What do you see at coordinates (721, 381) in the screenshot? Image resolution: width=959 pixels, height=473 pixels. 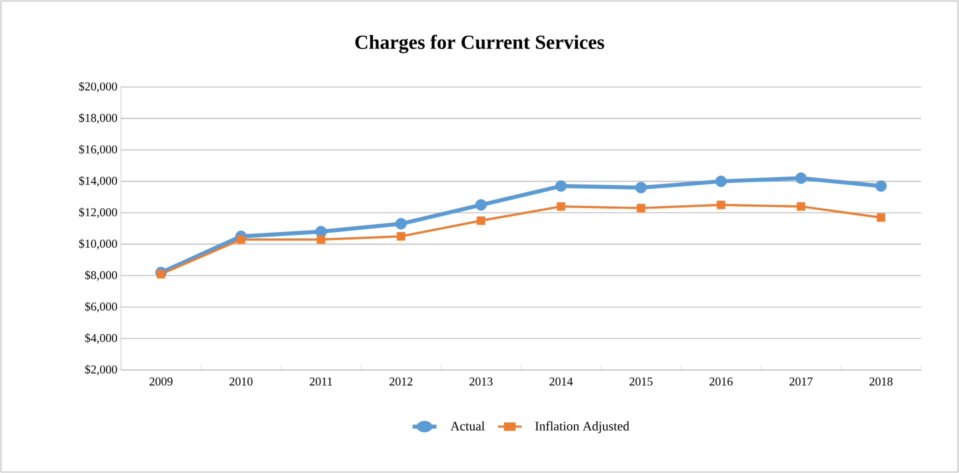 I see `x-tick-label: 2016` at bounding box center [721, 381].